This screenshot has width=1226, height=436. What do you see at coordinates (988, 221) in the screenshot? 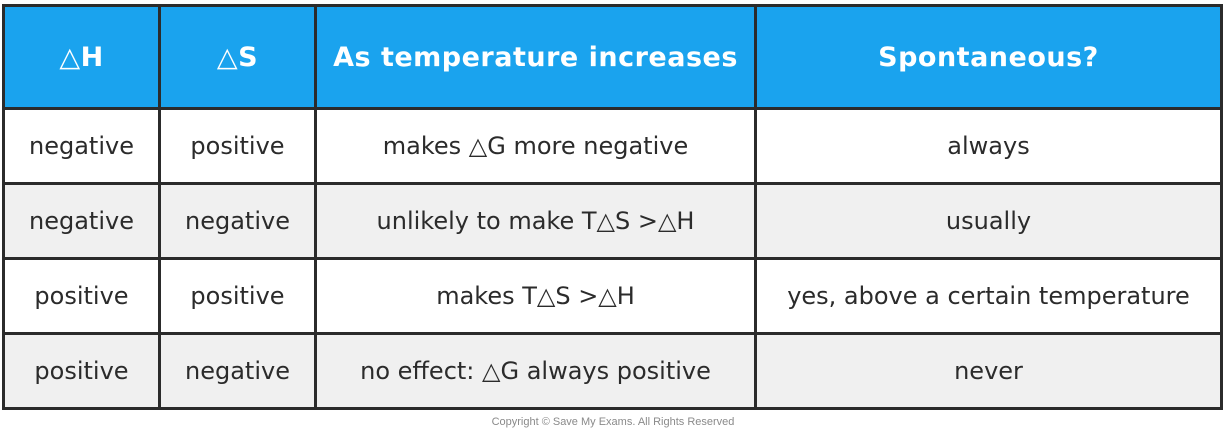
I see `cell-spontaneous: usually` at bounding box center [988, 221].